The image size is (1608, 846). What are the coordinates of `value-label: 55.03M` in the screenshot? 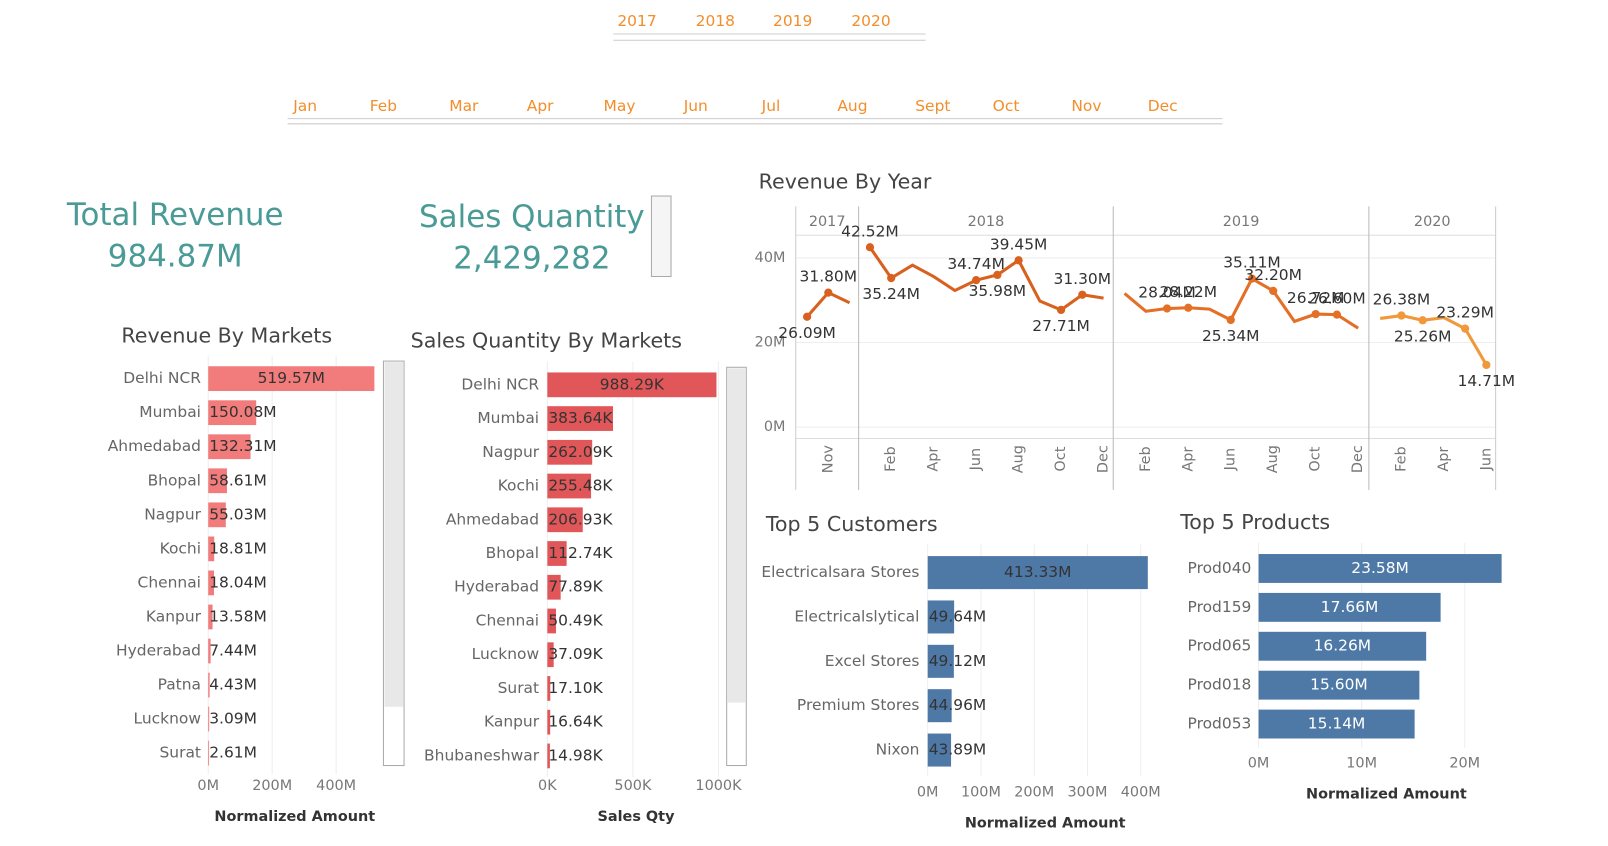 It's located at (238, 514).